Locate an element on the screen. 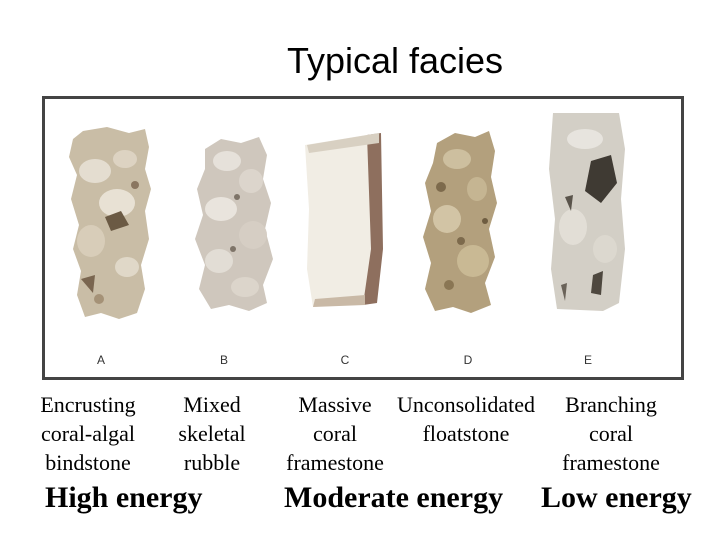 The width and height of the screenshot is (720, 540). high-energy-label: High energy is located at coordinates (124, 497).